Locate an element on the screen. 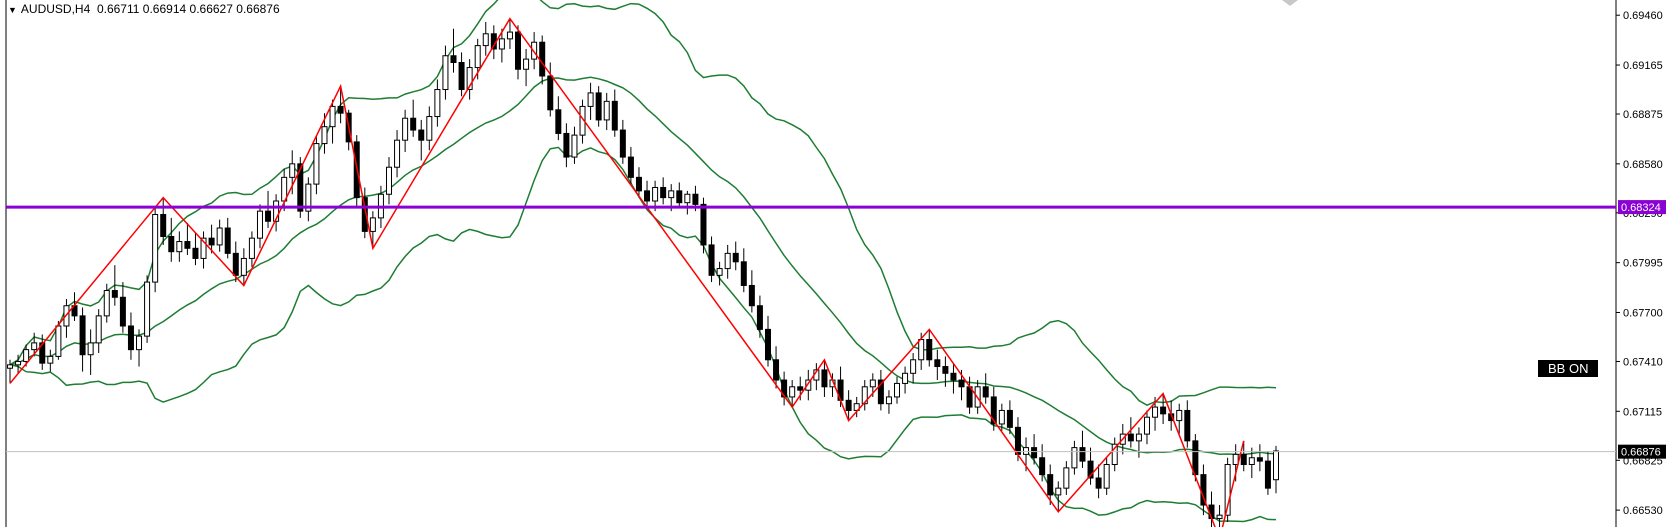 This screenshot has height=527, width=1666. level-price-tag is located at coordinates (1642, 207).